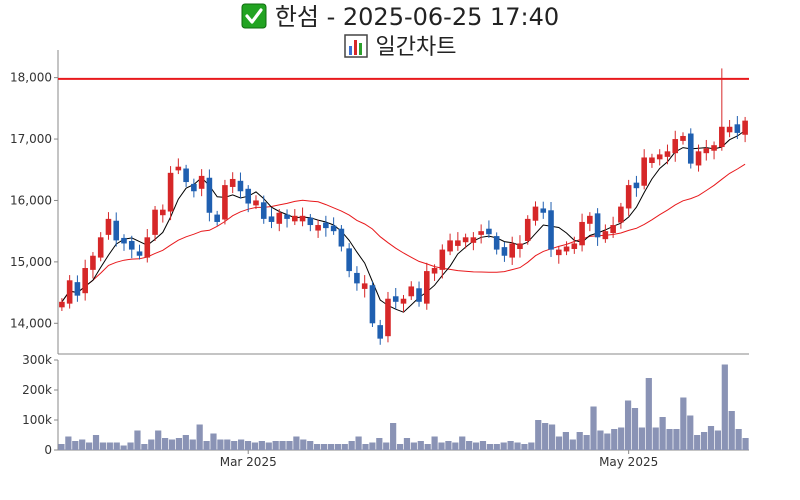  Describe the element at coordinates (417, 17) in the screenshot. I see `chart-title-text: 한섬 - 2025-06-25 17:40` at that location.